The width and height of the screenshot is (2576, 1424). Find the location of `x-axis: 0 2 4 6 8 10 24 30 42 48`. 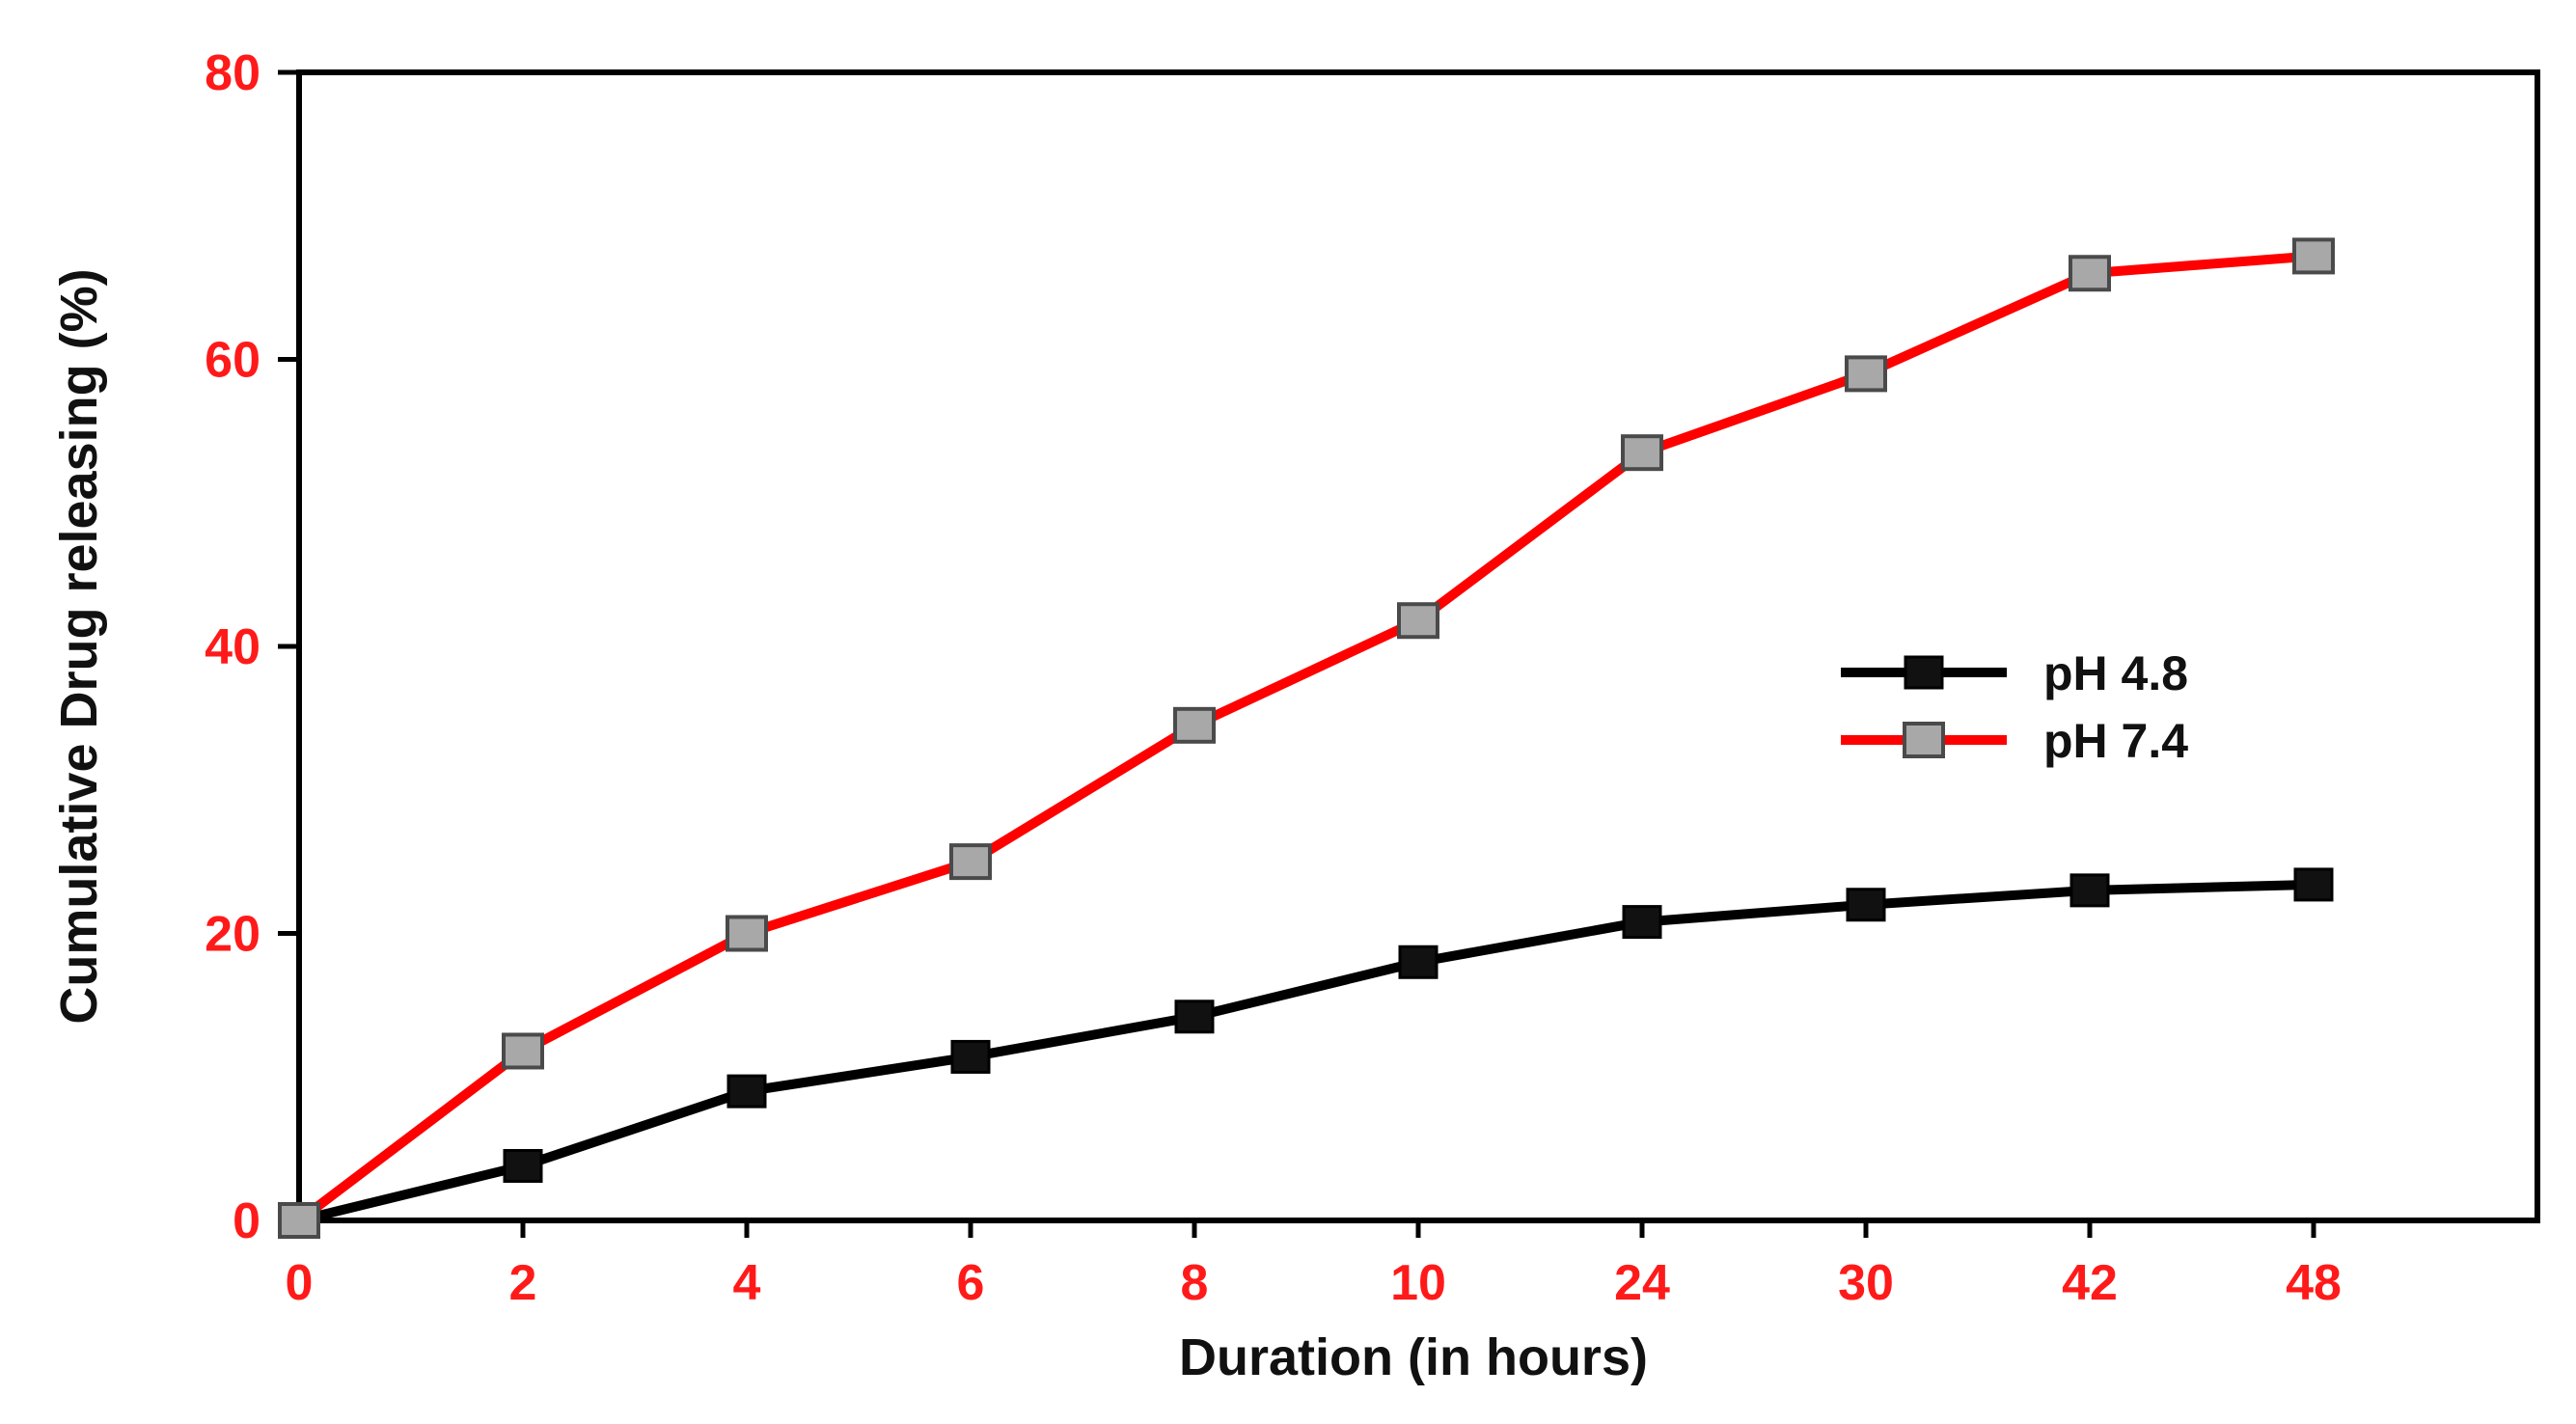

x-axis: 0 2 4 6 8 10 24 30 42 48 is located at coordinates (1314, 1265).